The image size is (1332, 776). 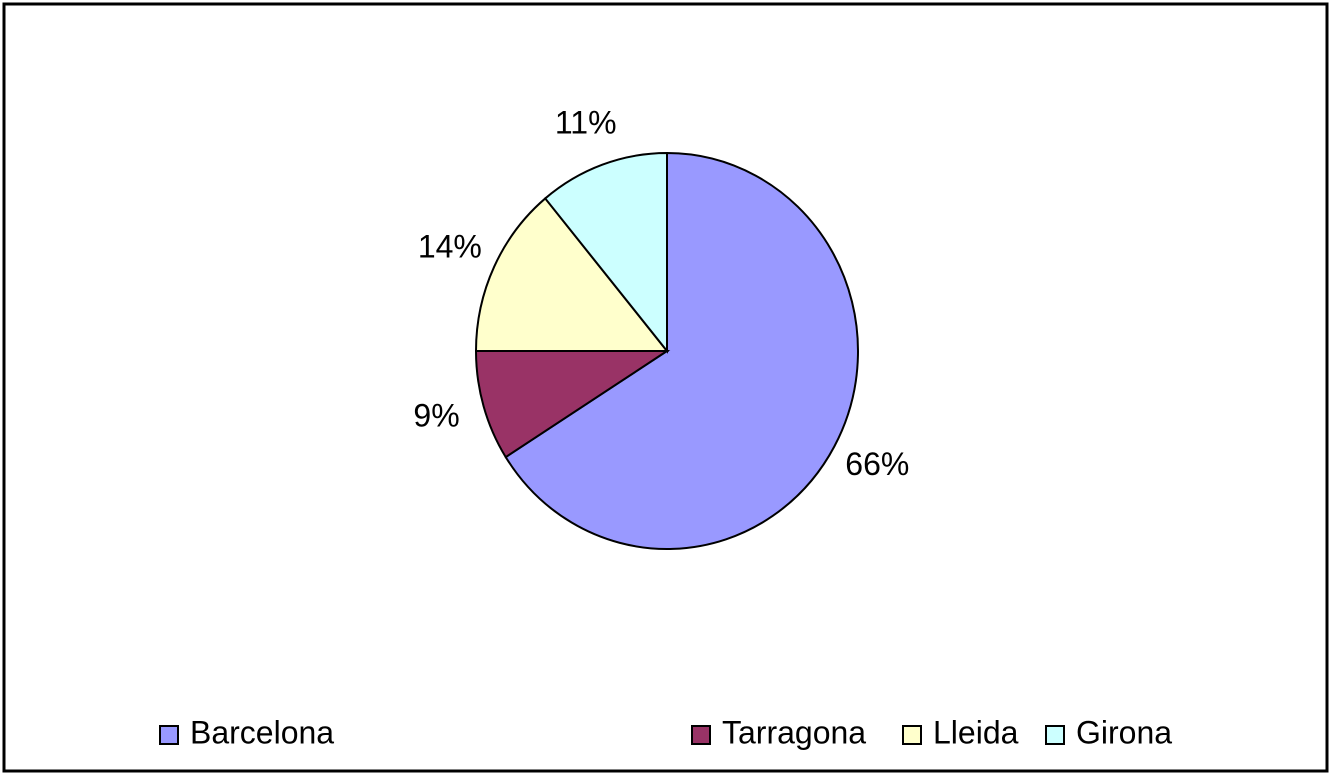 I want to click on legend-label: Tarragona, so click(x=794, y=732).